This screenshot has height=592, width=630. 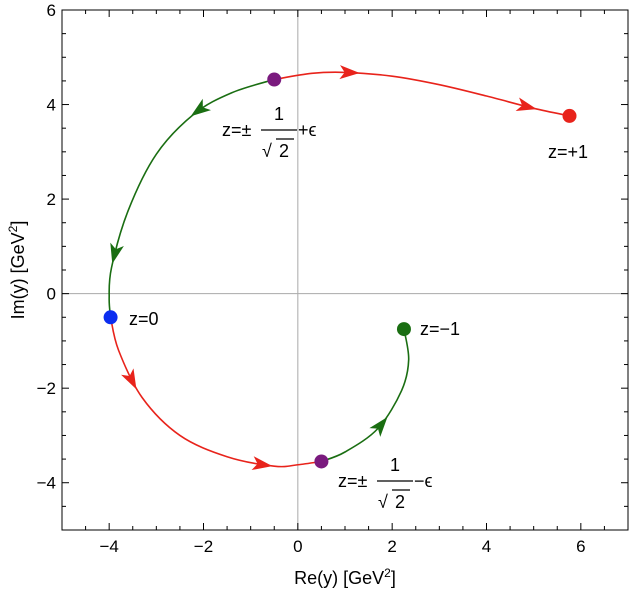 What do you see at coordinates (395, 465) in the screenshot?
I see `eps-minus-numerator: 1` at bounding box center [395, 465].